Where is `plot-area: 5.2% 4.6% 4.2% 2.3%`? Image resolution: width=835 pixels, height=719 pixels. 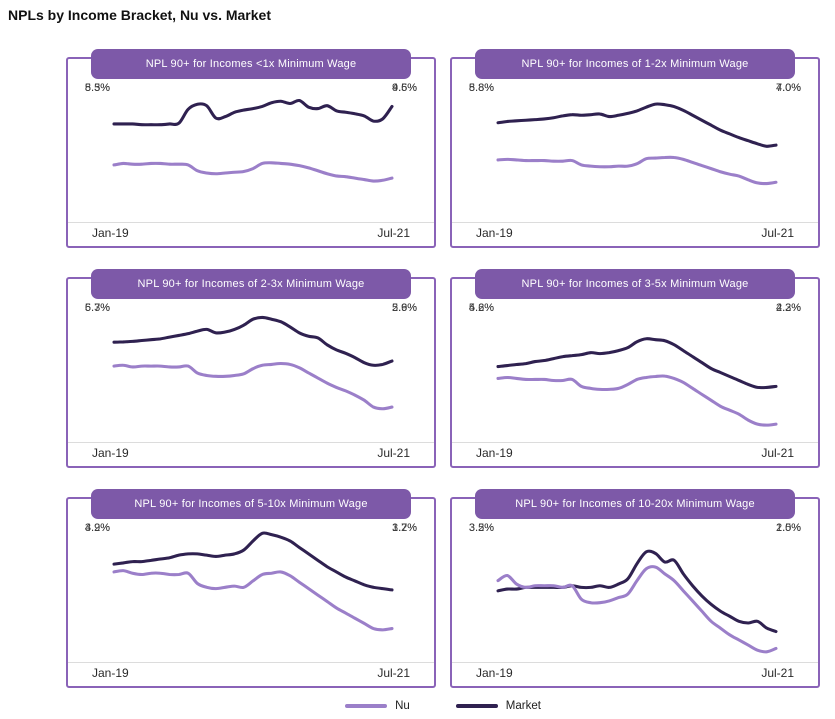
plot-area: 5.2% 4.6% 4.2% 2.3% is located at coordinates (635, 372).